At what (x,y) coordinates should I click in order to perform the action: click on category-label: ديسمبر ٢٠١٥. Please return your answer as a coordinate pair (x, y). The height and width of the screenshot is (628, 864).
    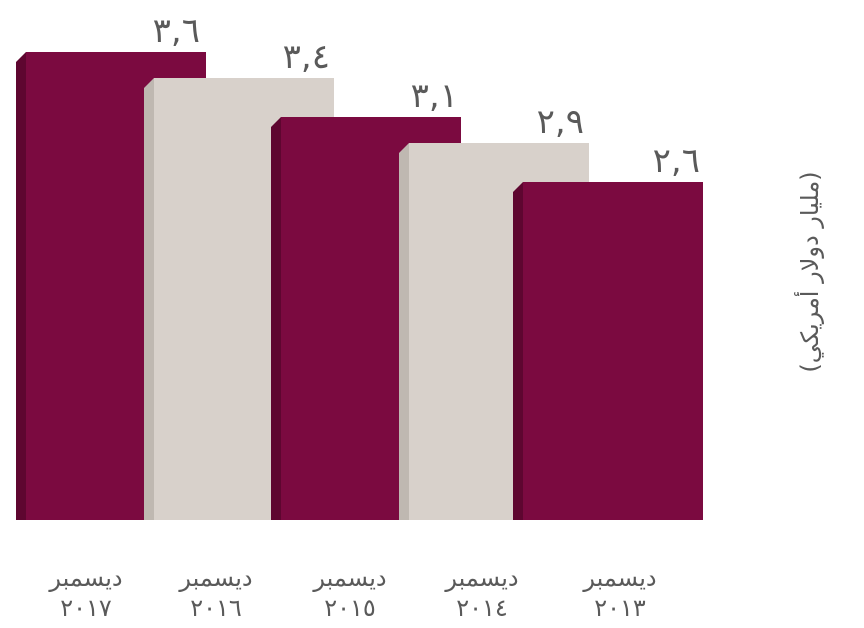
    Looking at the image, I should click on (349, 593).